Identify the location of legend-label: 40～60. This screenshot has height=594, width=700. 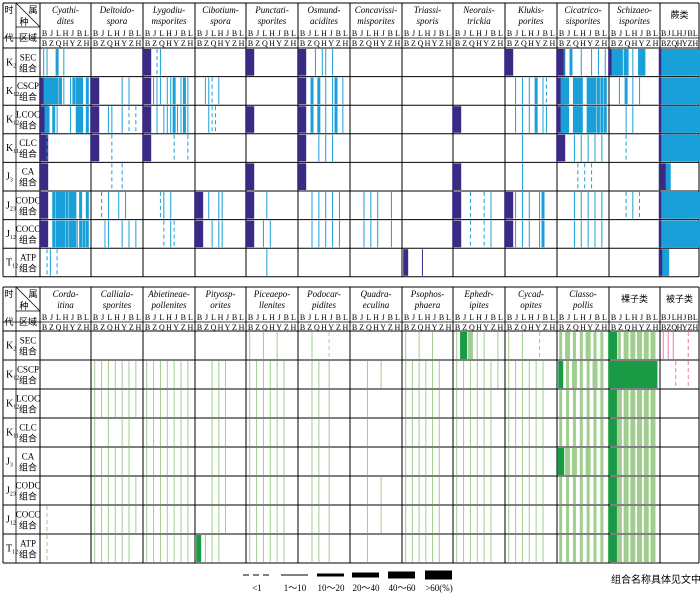
(402, 588).